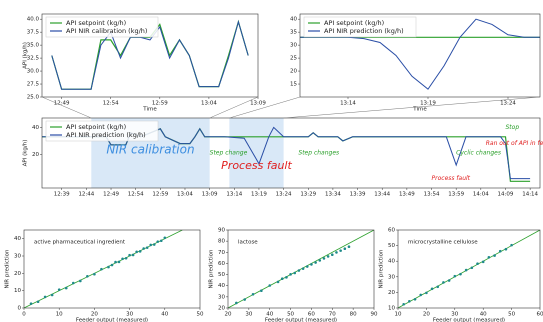  What do you see at coordinates (374, 315) in the screenshot?
I see `x-tick-label: 90` at bounding box center [374, 315].